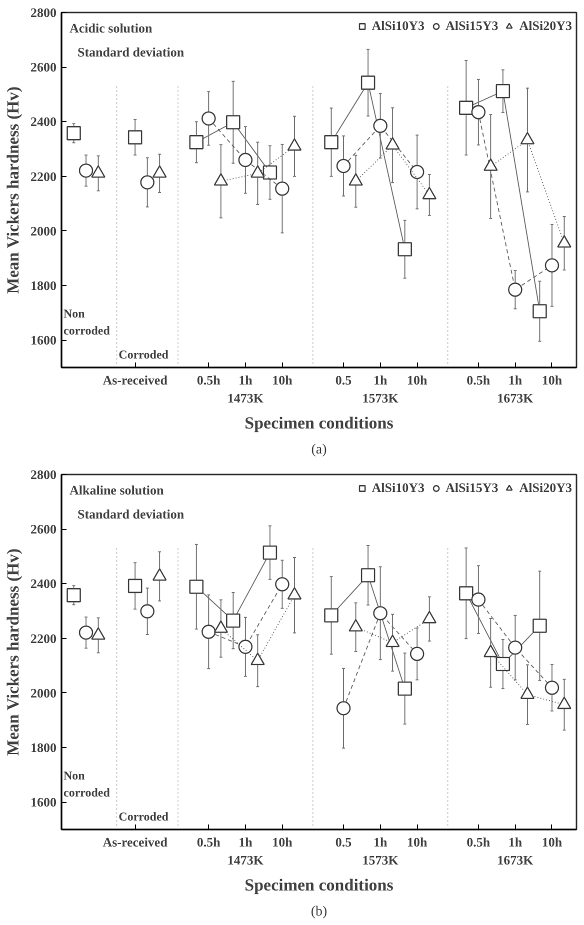 The width and height of the screenshot is (584, 925). I want to click on text: (b), so click(319, 912).